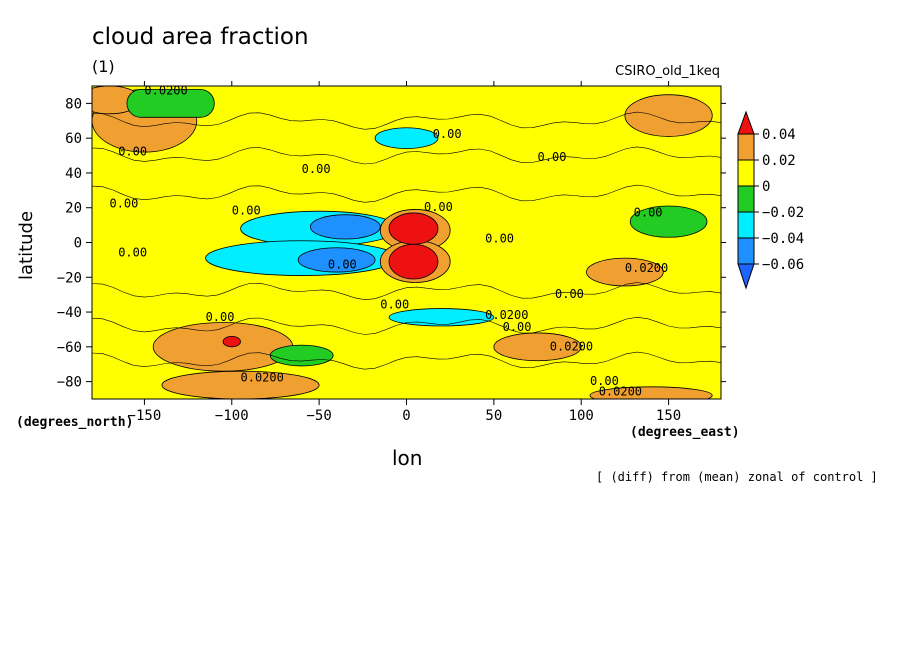 This screenshot has height=654, width=904. Describe the element at coordinates (200, 37) in the screenshot. I see `chart-title: cloud area fraction` at that location.